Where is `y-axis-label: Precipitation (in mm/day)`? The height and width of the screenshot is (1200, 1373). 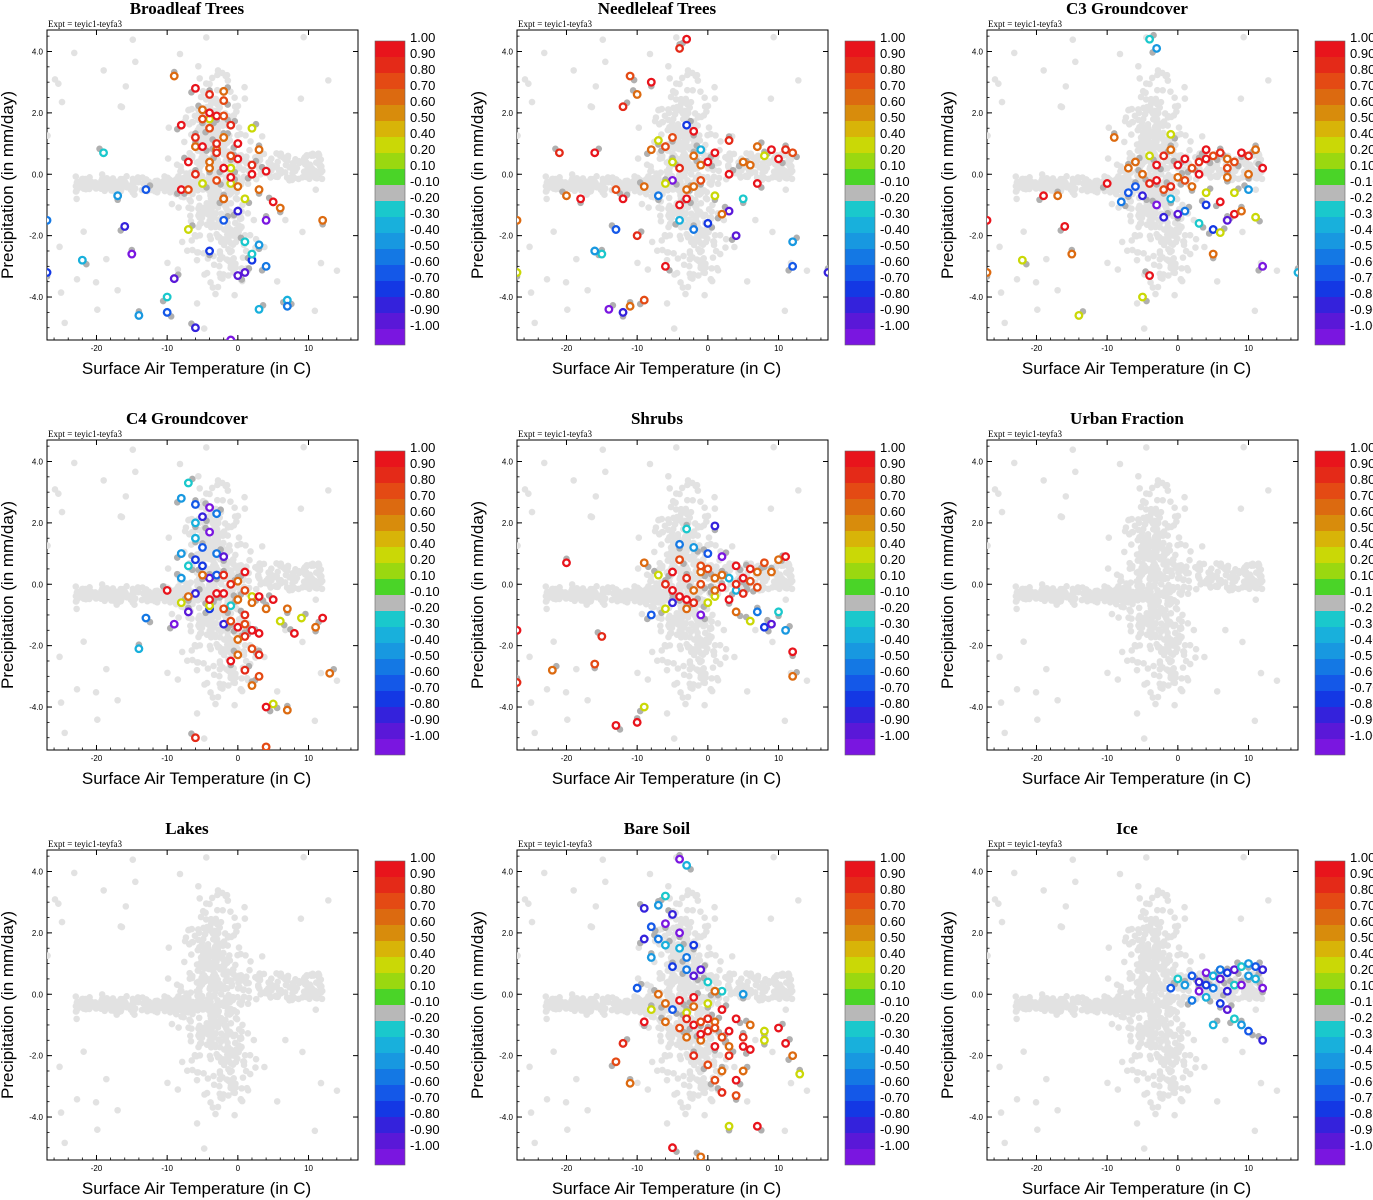 y-axis-label: Precipitation (in mm/day) is located at coordinates (8, 185).